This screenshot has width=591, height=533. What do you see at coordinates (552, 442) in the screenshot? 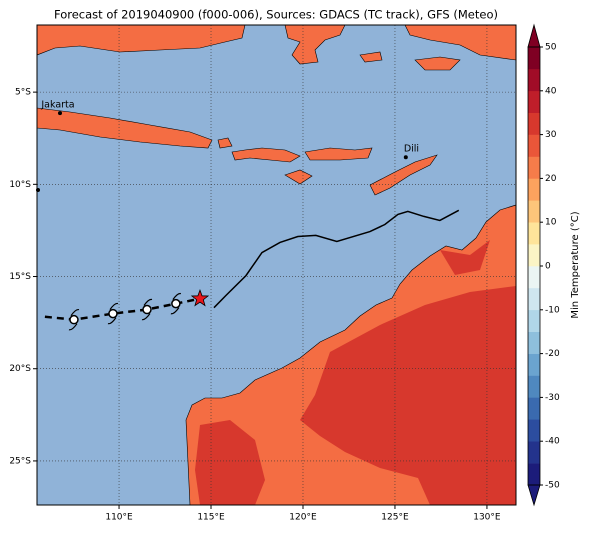
I see `colorbar-tick-label: -40` at bounding box center [552, 442].